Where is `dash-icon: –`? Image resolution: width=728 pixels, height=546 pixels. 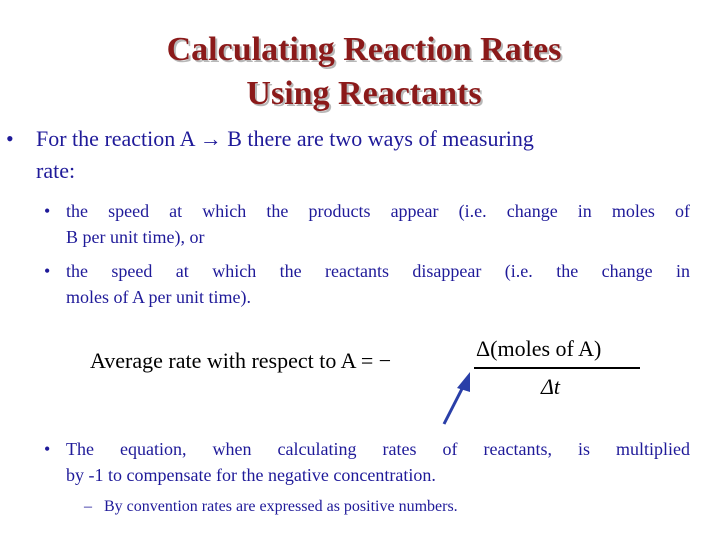
dash-icon: – is located at coordinates (88, 506).